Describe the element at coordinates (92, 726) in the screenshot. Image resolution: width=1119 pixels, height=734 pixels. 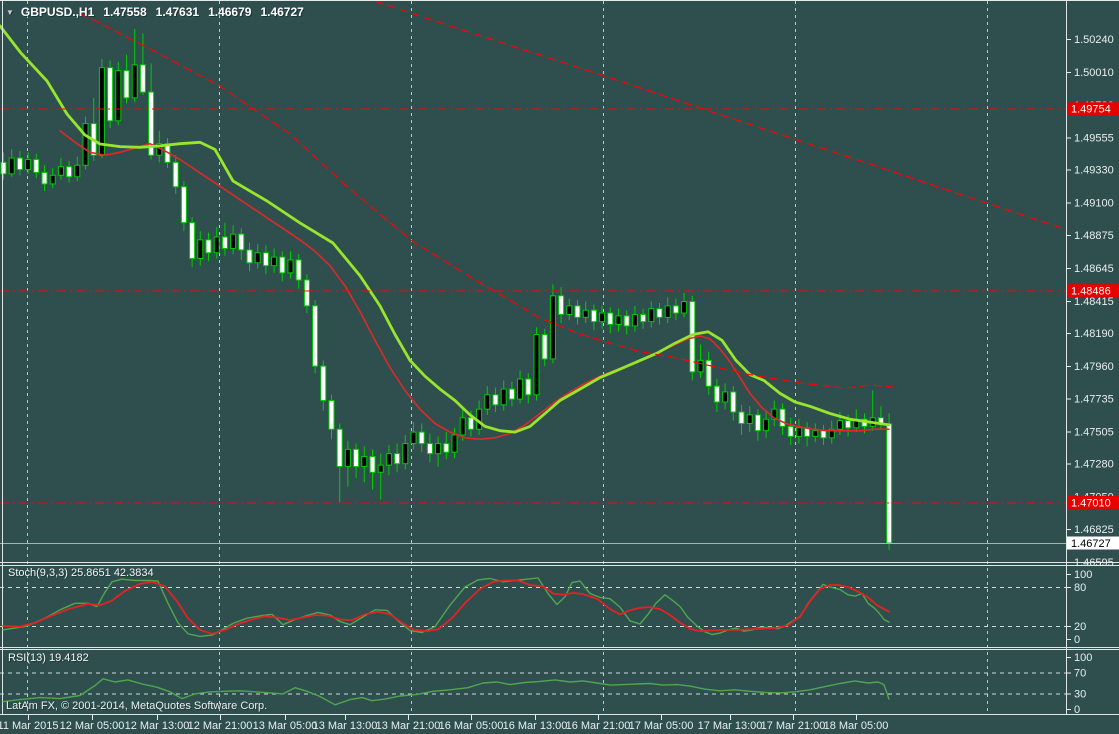
I see `time-axis-label: 12 Mar 05:00` at that location.